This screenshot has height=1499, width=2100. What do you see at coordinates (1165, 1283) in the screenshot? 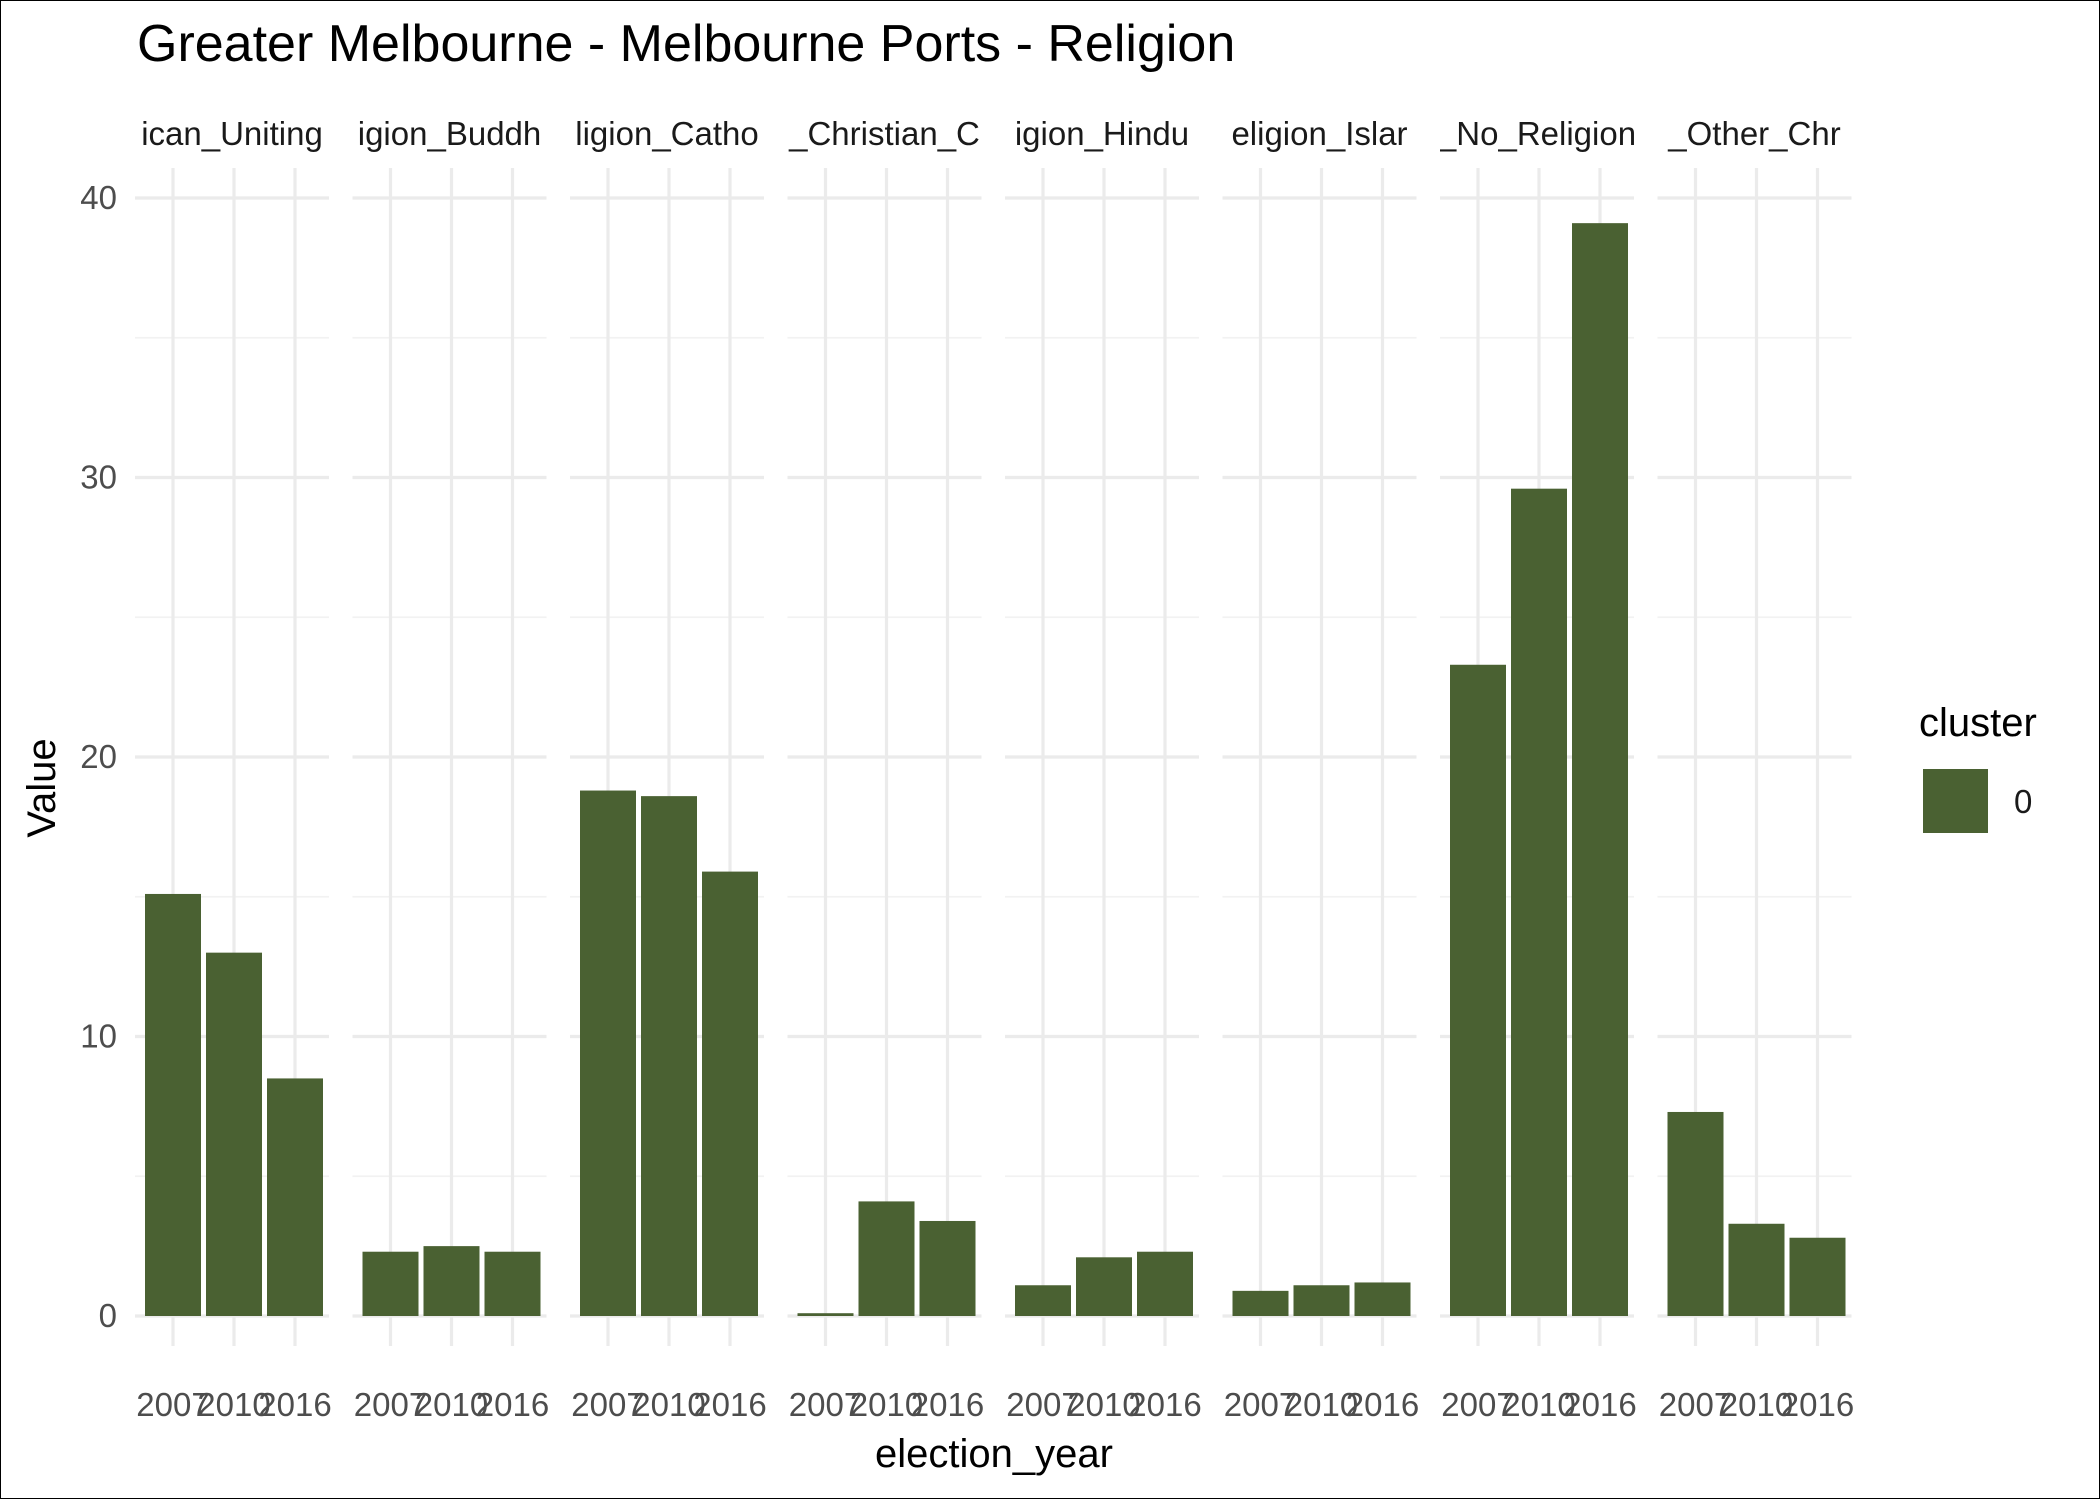
I see `bar-igion-hindu-2016` at bounding box center [1165, 1283].